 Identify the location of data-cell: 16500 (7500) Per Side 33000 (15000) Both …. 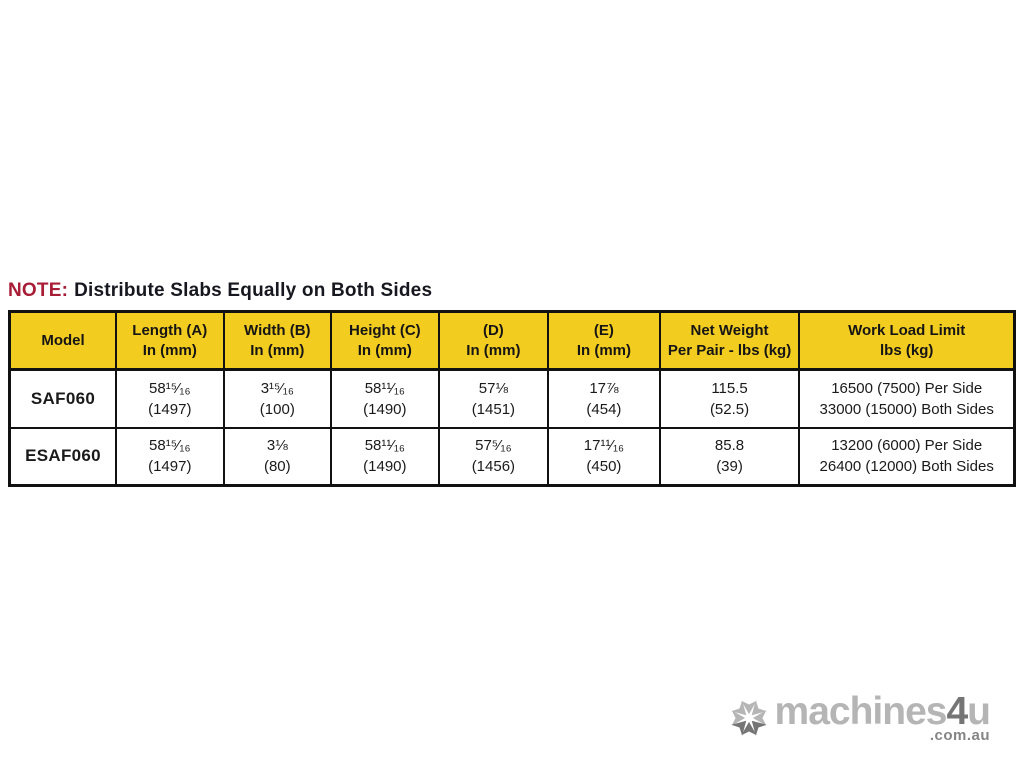
(907, 398).